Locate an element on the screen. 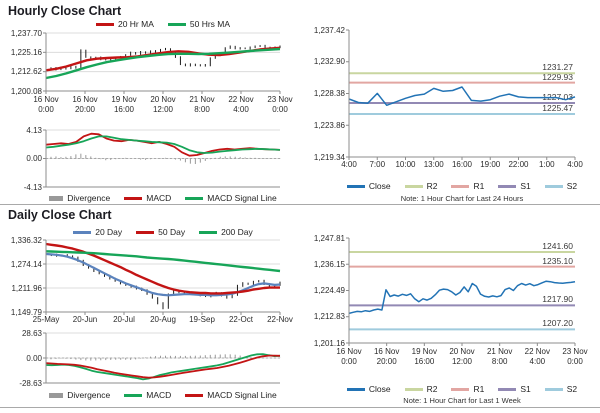 The height and width of the screenshot is (413, 600). hourly-macd-plot is located at coordinates (162, 158).